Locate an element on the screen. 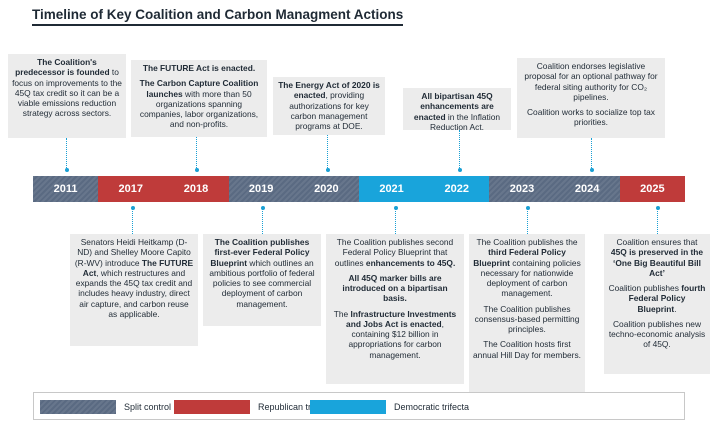 Image resolution: width=717 pixels, height=448 pixels. timeline-bar: 2011 2017 2018 2019 2020 2021 2022 2023 2024 2025 is located at coordinates (359, 189).